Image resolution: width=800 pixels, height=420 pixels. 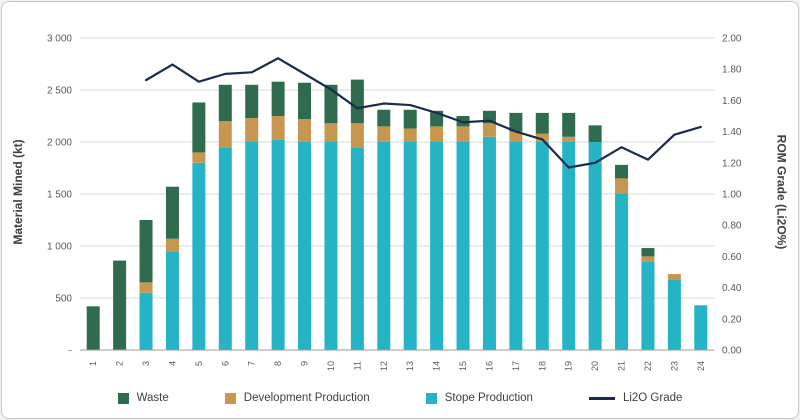 What do you see at coordinates (674, 366) in the screenshot?
I see `x-axis-tick-label: 23` at bounding box center [674, 366].